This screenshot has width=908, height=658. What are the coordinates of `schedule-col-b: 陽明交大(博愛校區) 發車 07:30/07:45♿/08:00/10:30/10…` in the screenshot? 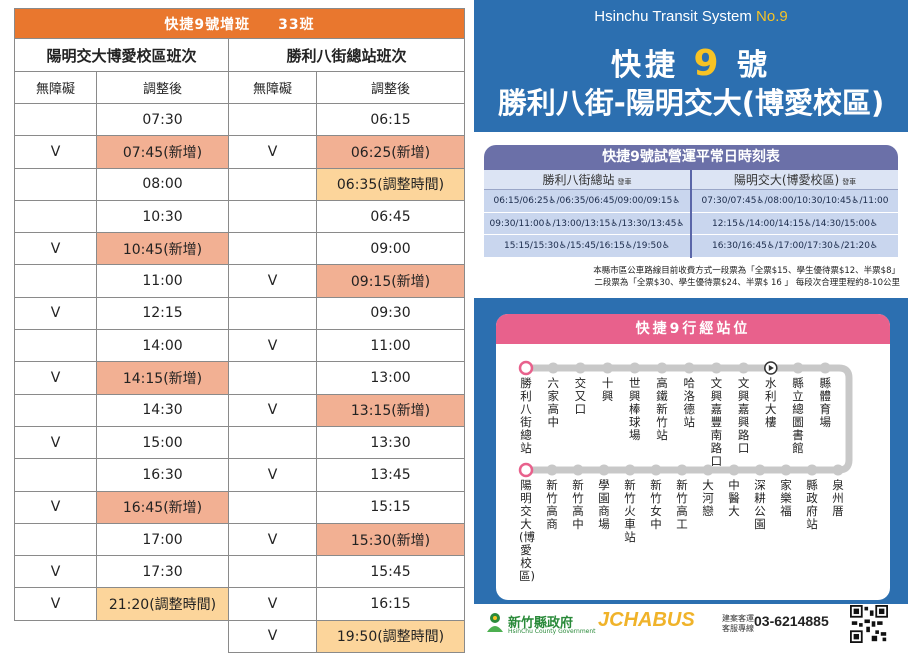 It's located at (795, 214).